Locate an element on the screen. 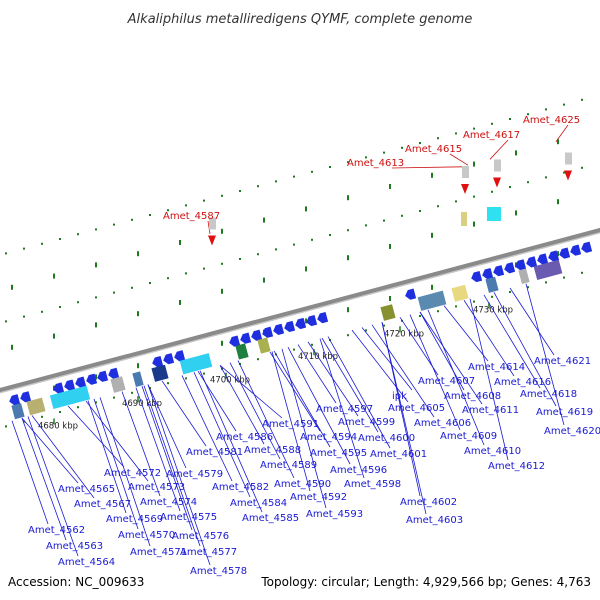 The width and height of the screenshot is (600, 600). gene-label: Amet_4574 is located at coordinates (168, 502).